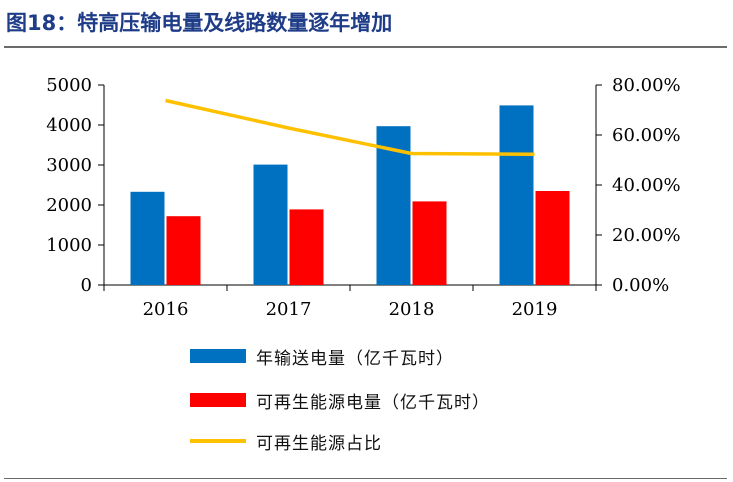 This screenshot has width=733, height=482. I want to click on y-tick-label-left: 1000, so click(69, 245).